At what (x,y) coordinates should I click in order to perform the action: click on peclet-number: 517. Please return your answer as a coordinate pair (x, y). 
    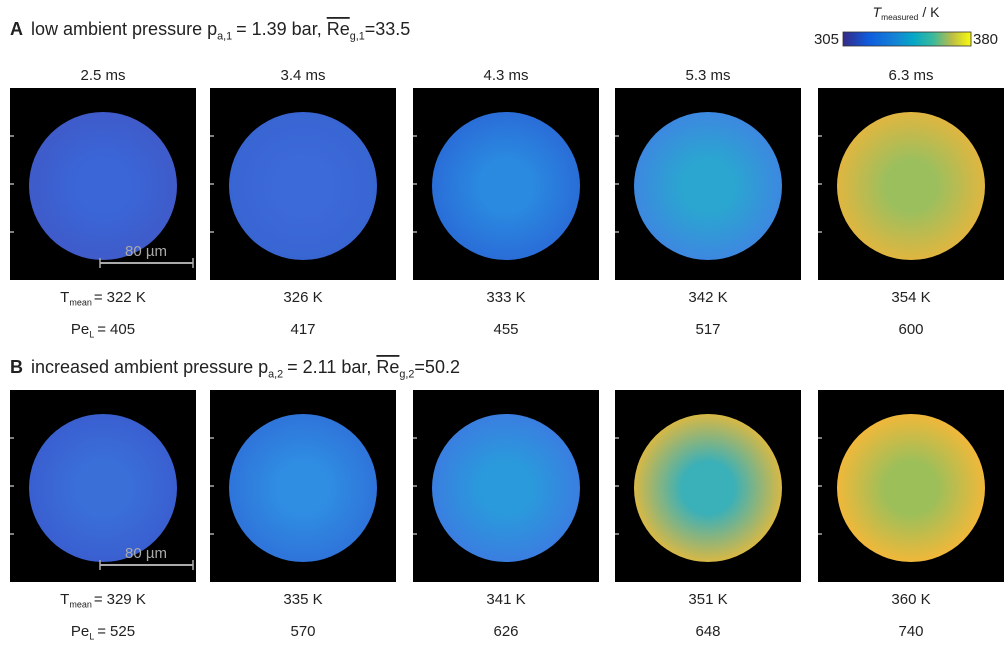
    Looking at the image, I should click on (707, 329).